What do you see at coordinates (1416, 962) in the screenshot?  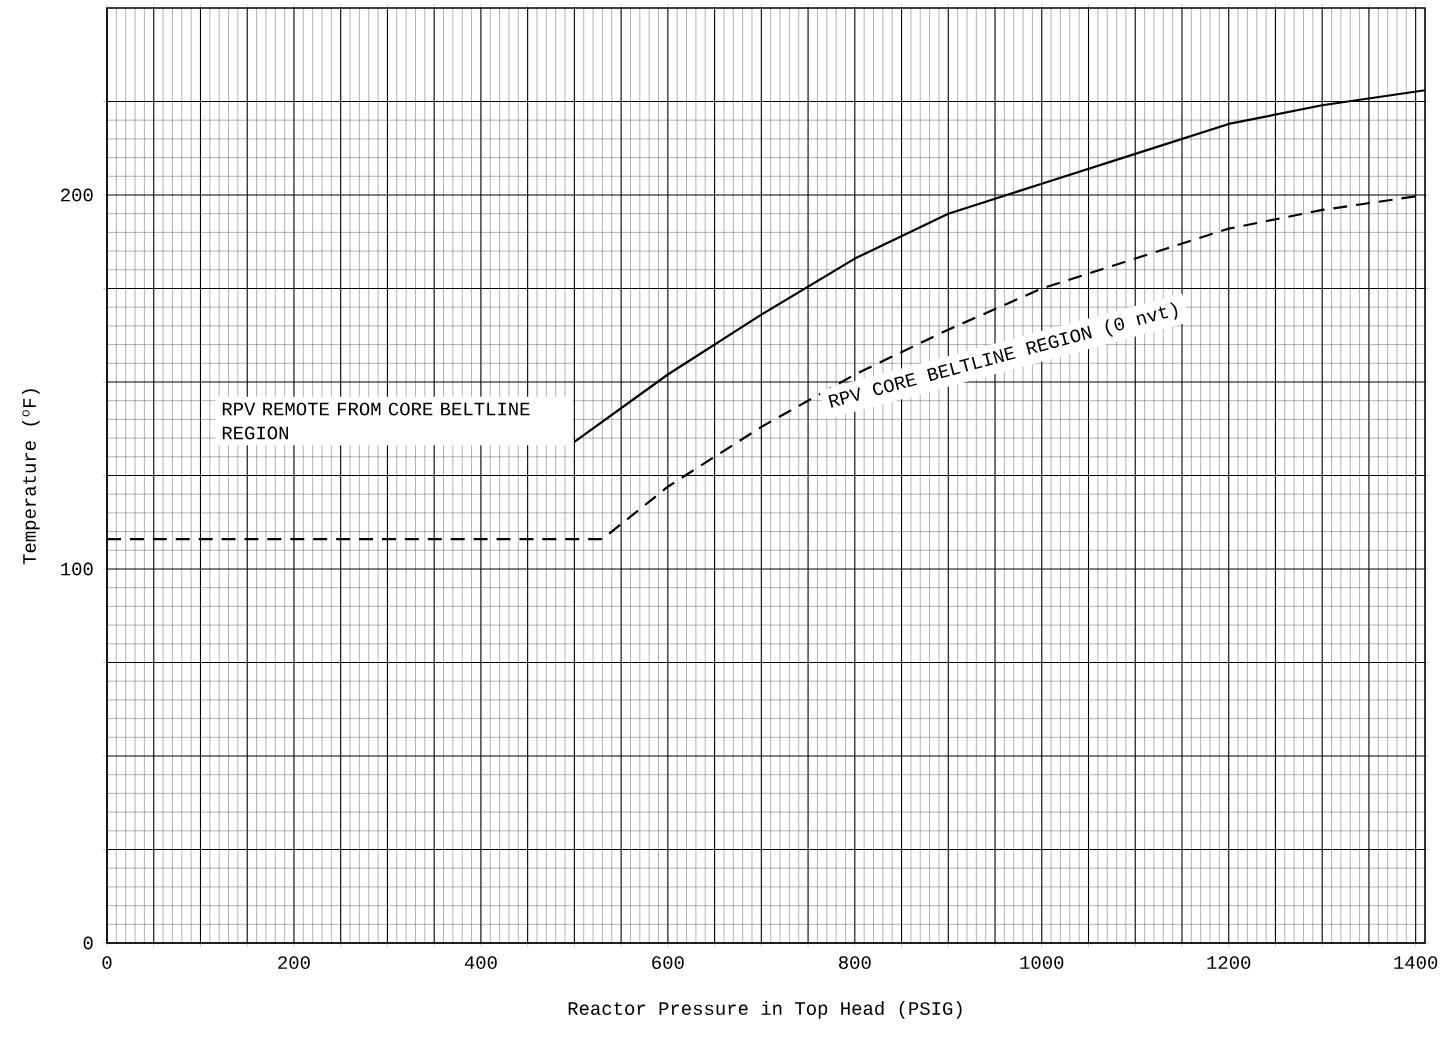 I see `x-tick-label: 1400` at bounding box center [1416, 962].